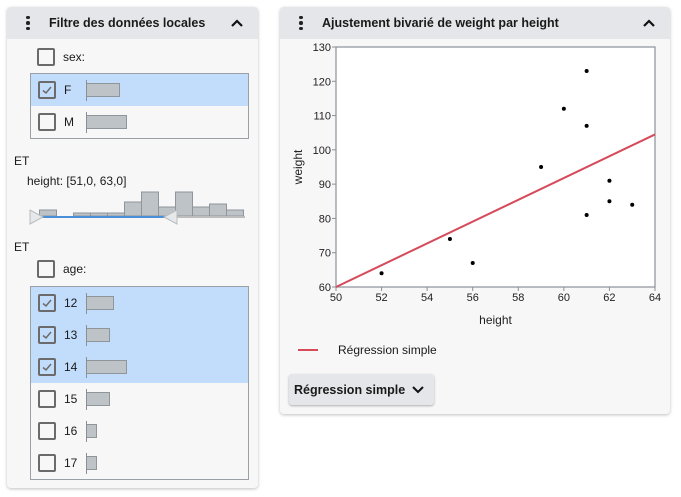 This screenshot has width=681, height=497. I want to click on item-label: 12, so click(71, 303).